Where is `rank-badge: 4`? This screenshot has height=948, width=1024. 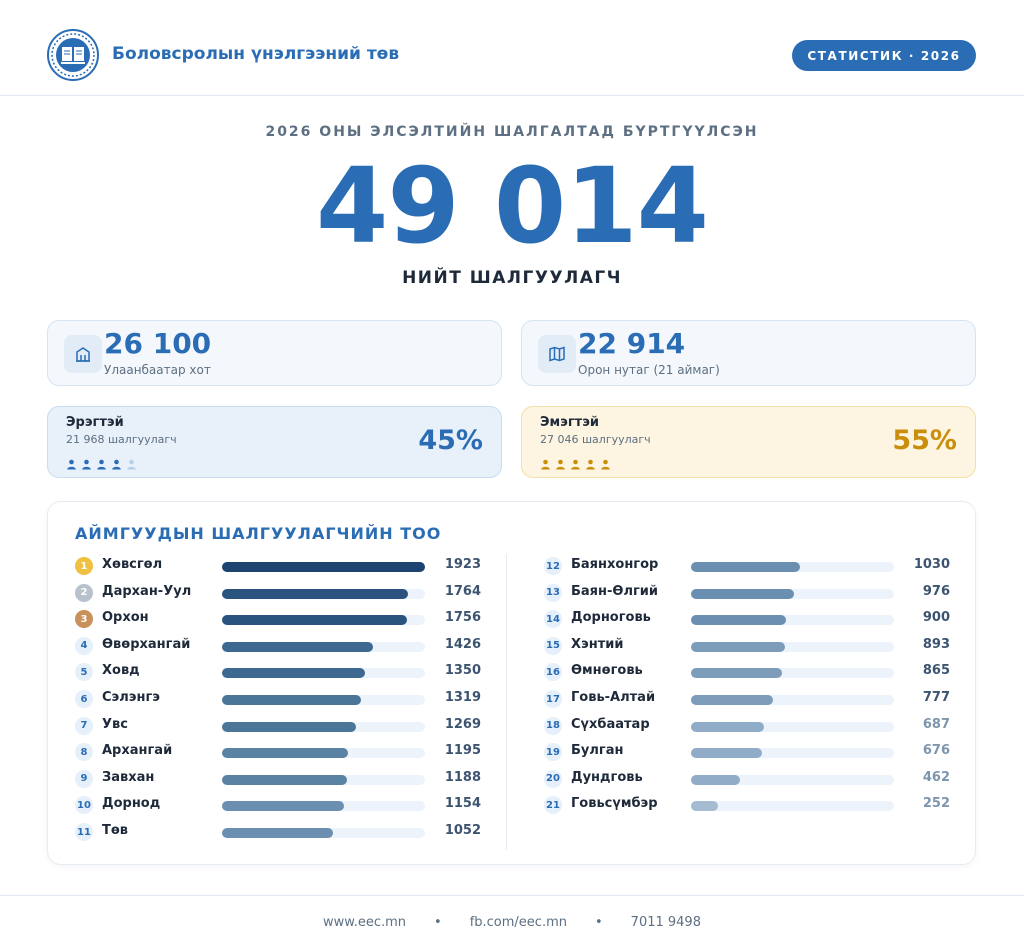
rank-badge: 4 is located at coordinates (84, 645).